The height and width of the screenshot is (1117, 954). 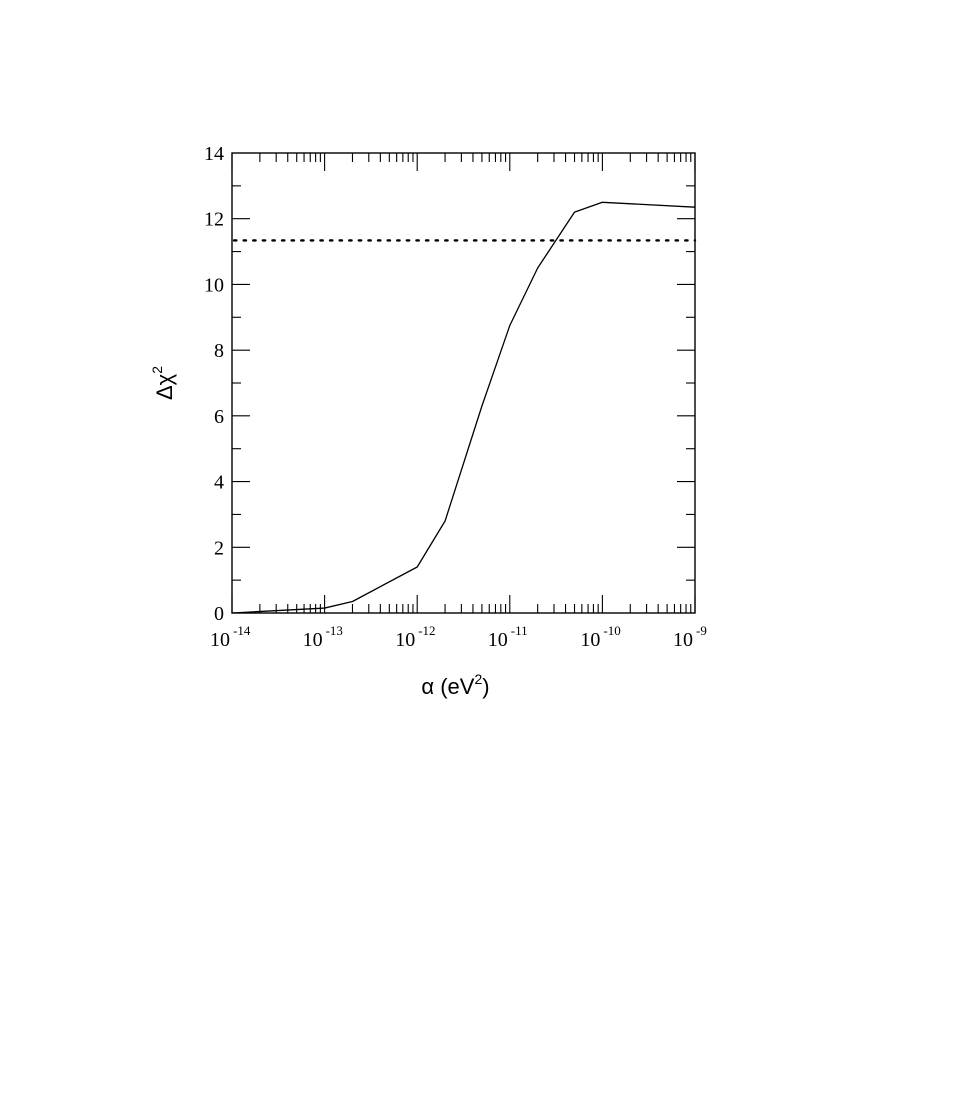 What do you see at coordinates (447, 686) in the screenshot?
I see `x-axis-label-base: α (eV` at bounding box center [447, 686].